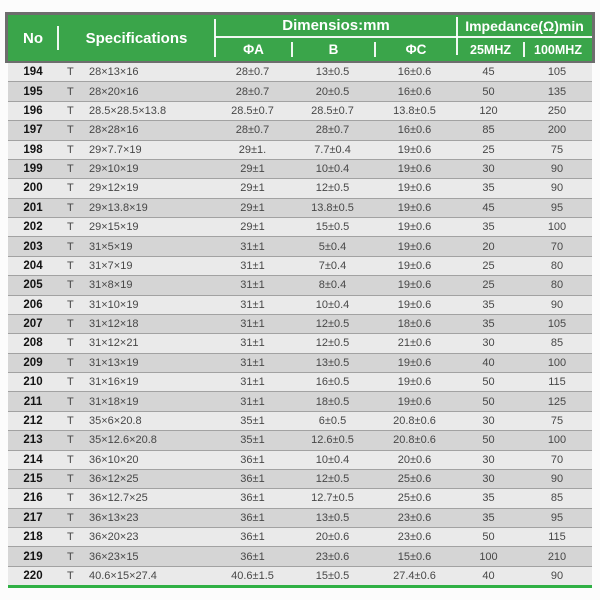 The image size is (600, 600). I want to click on cell-specification: T 29×12×19, so click(136, 188).